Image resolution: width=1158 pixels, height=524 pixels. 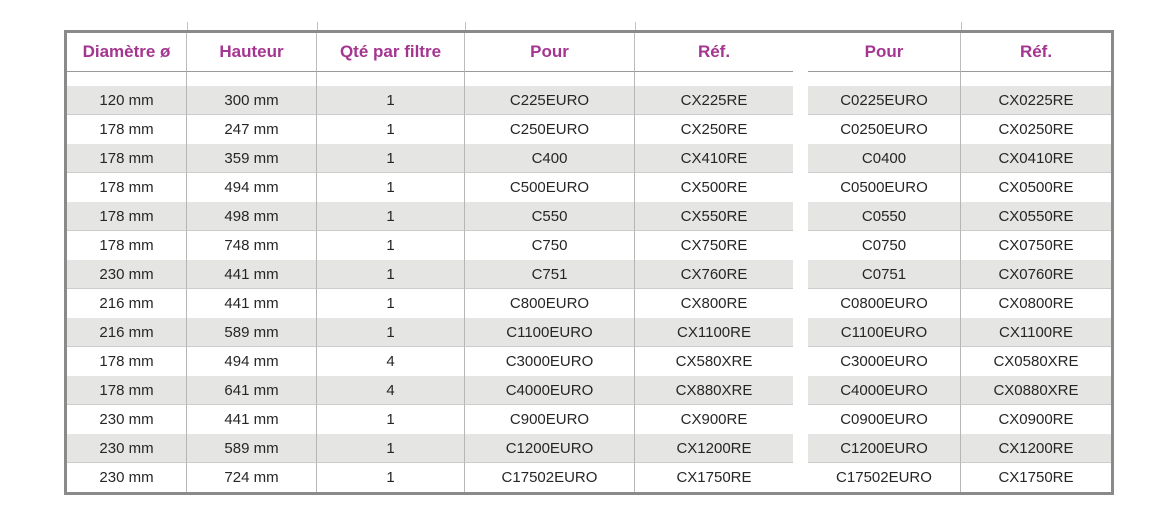 I want to click on header-hauteur: Hauteur, so click(x=252, y=52).